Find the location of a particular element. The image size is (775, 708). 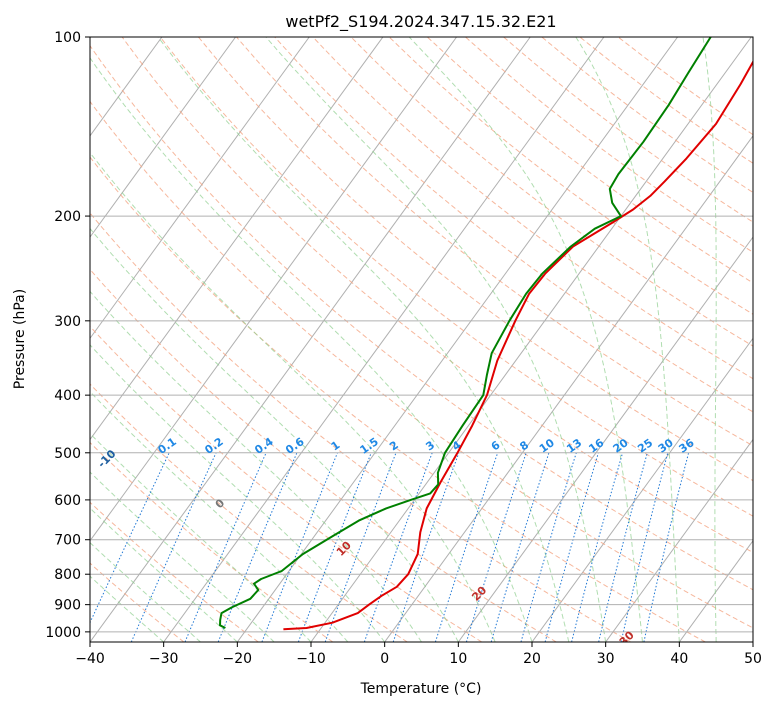

mixing-ratio-label: 3 is located at coordinates (430, 445).